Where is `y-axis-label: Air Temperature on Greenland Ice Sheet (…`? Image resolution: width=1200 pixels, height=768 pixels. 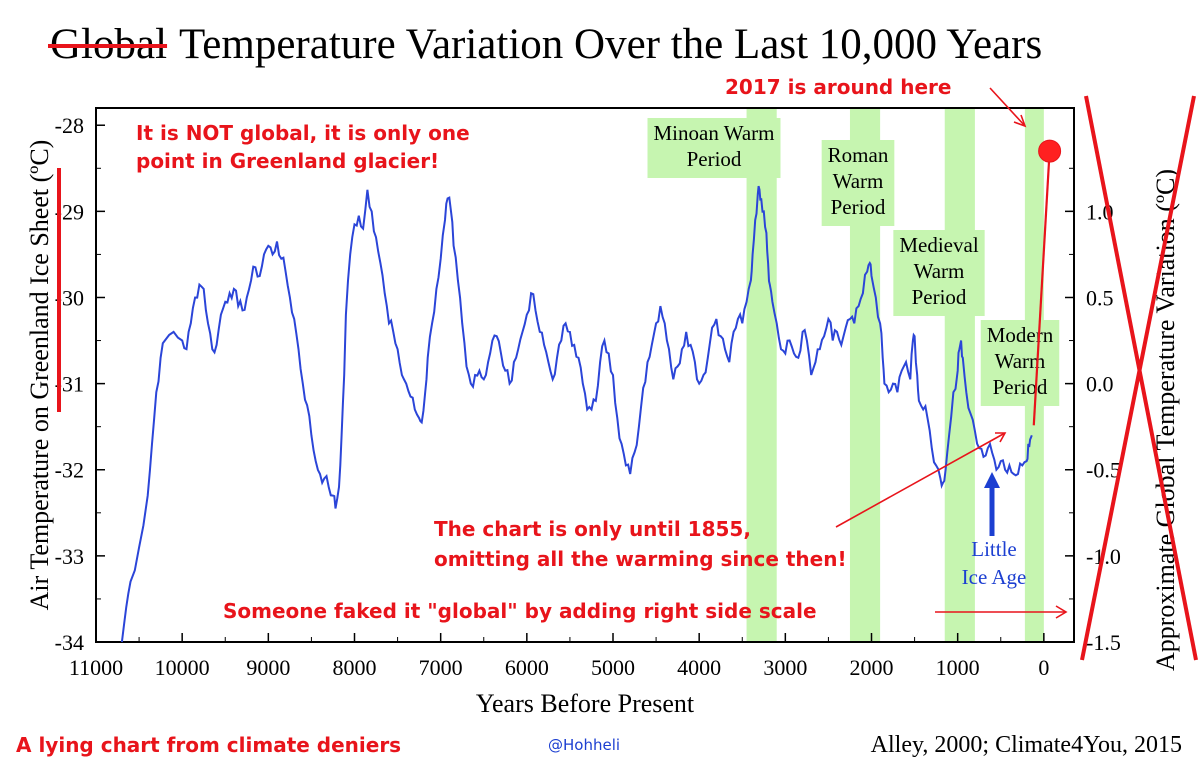 y-axis-label: Air Temperature on Greenland Ice Sheet (… is located at coordinates (39, 375).